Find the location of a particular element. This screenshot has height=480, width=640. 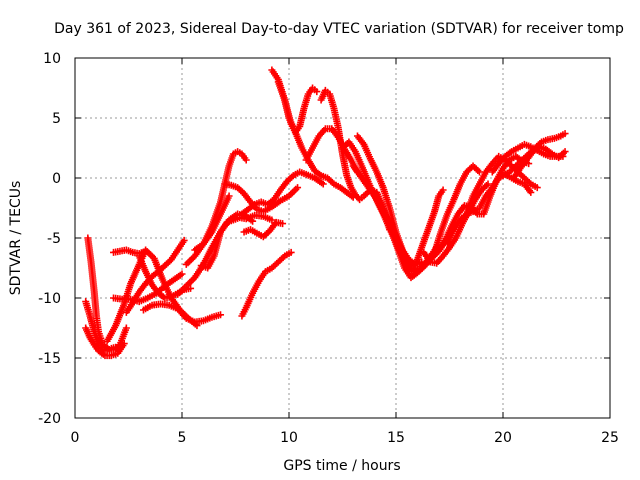

y-tick-label: -5 is located at coordinates (54, 239).